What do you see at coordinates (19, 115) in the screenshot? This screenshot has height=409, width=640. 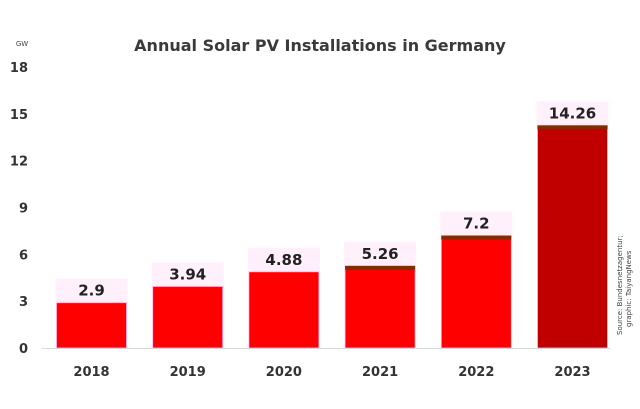 I see `y-tick-label: 15` at bounding box center [19, 115].